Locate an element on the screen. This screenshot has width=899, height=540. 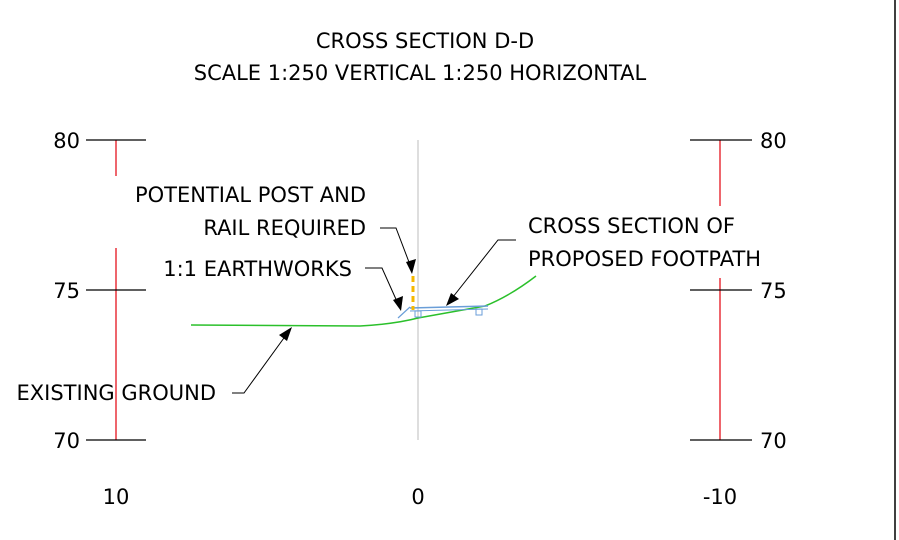
annotation-earthworks: 1:1 EARTHWORKS is located at coordinates (257, 269).